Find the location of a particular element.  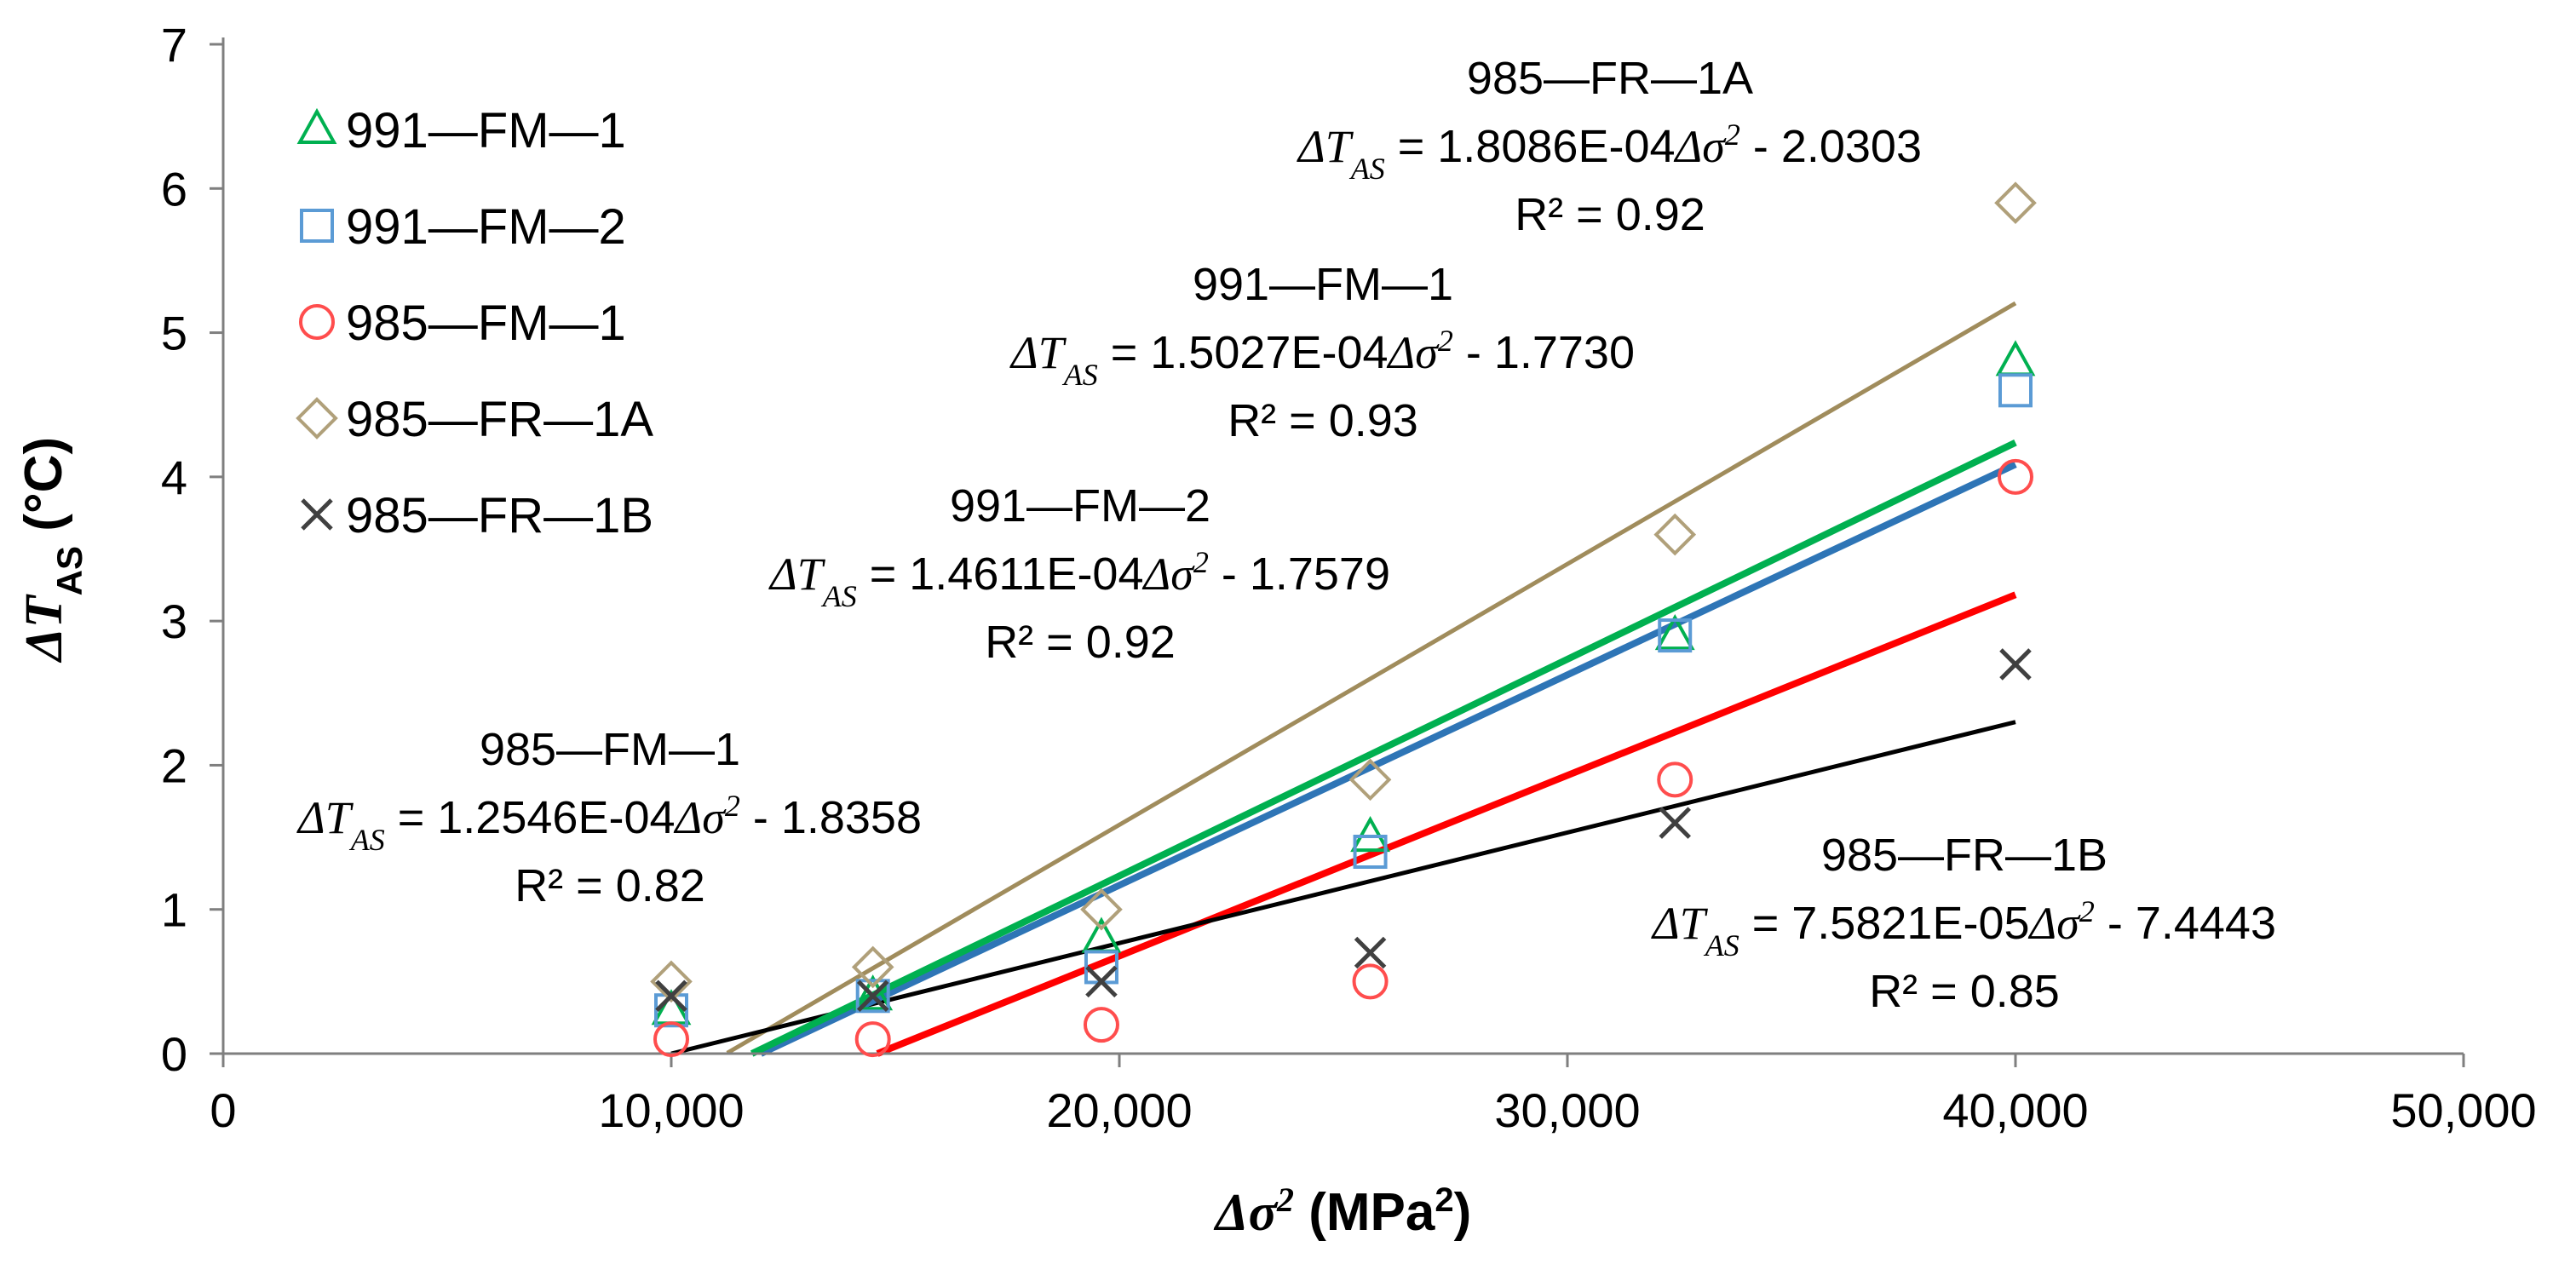

annotation-equation: ΔTAS = 1.2546E-04Δσ2 - 1.8358 is located at coordinates (609, 823).